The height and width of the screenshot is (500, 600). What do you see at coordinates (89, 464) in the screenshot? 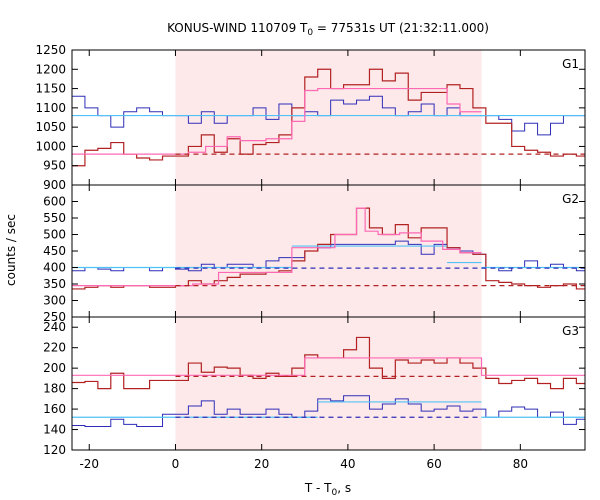
I see `x-tick-label: -20` at bounding box center [89, 464].